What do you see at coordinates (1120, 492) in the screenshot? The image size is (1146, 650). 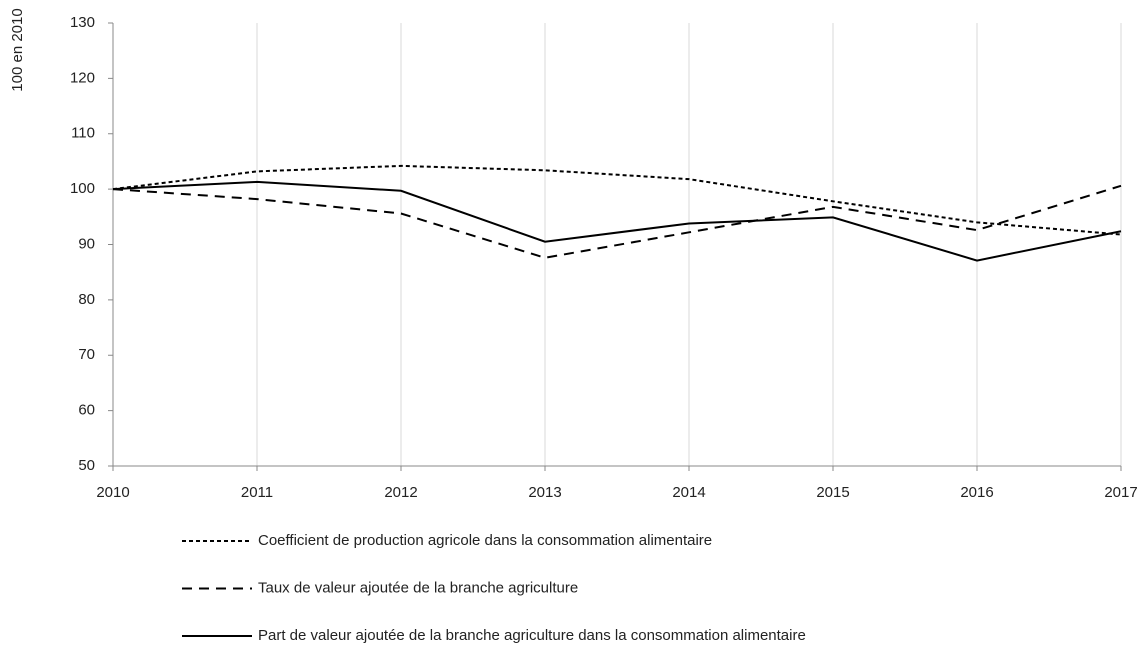 I see `x-tick-label: 2017` at bounding box center [1120, 492].